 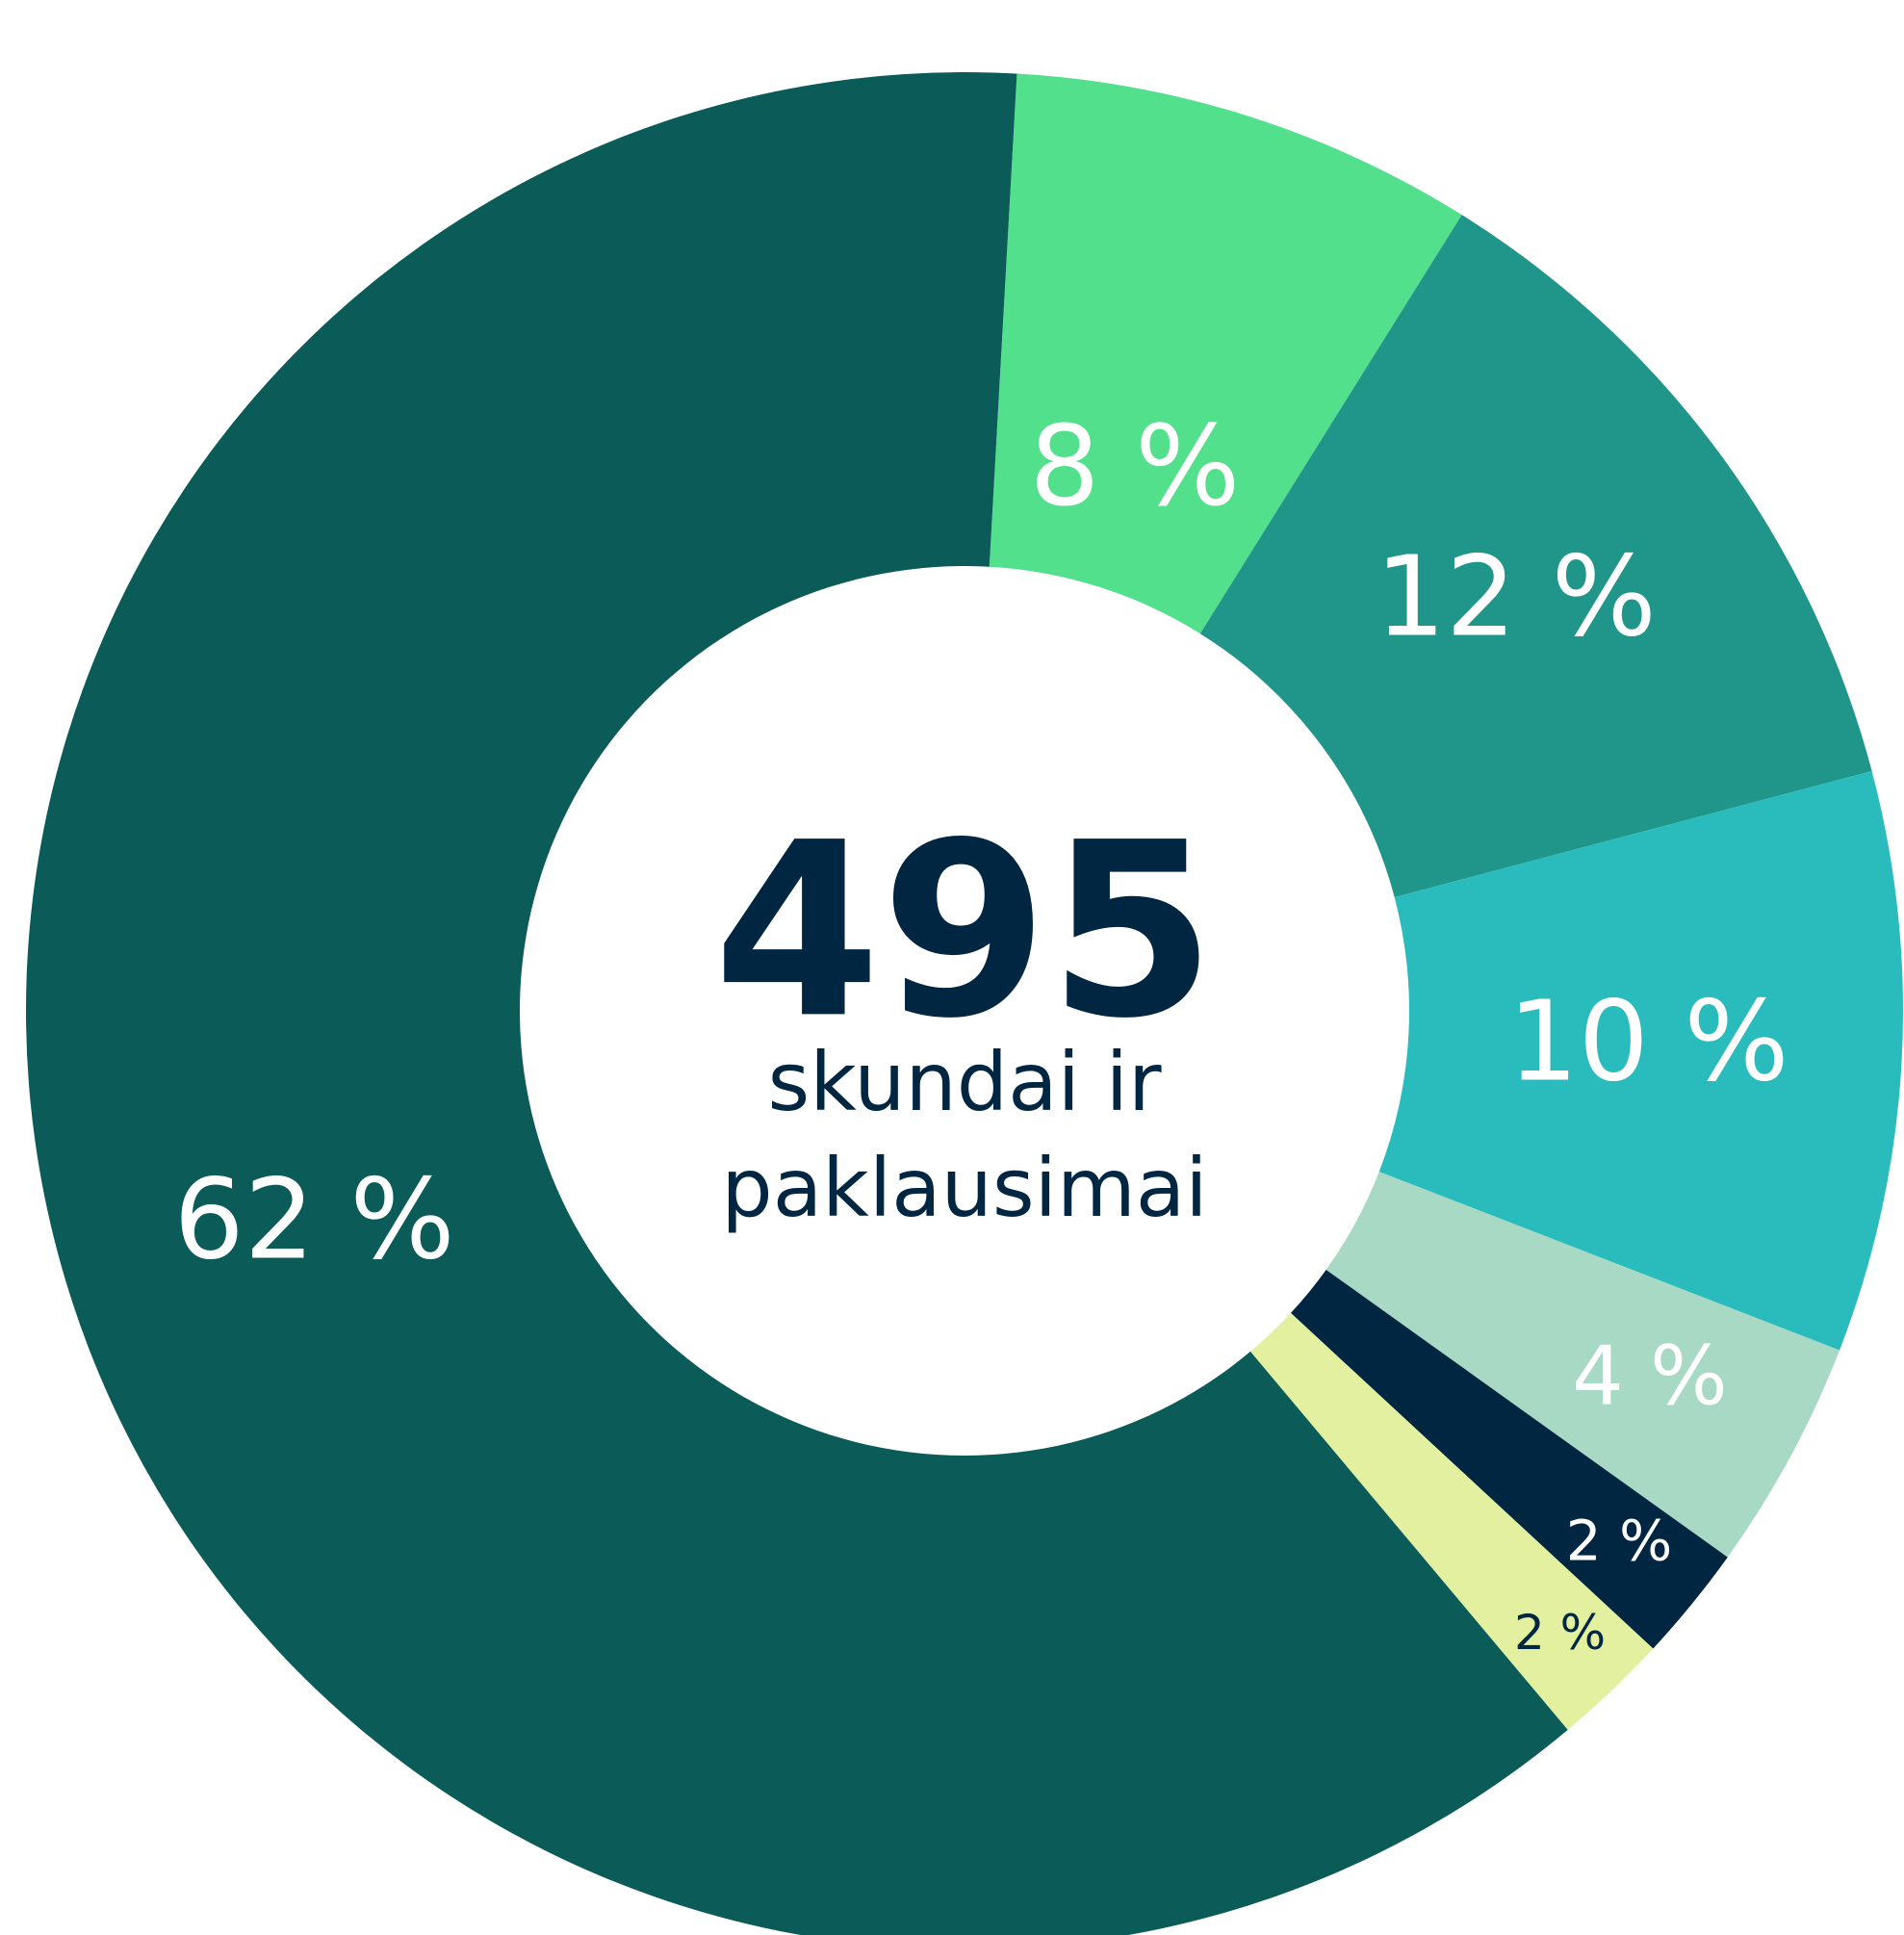 What do you see at coordinates (964, 1082) in the screenshot?
I see `center-caption: skundai ir` at bounding box center [964, 1082].